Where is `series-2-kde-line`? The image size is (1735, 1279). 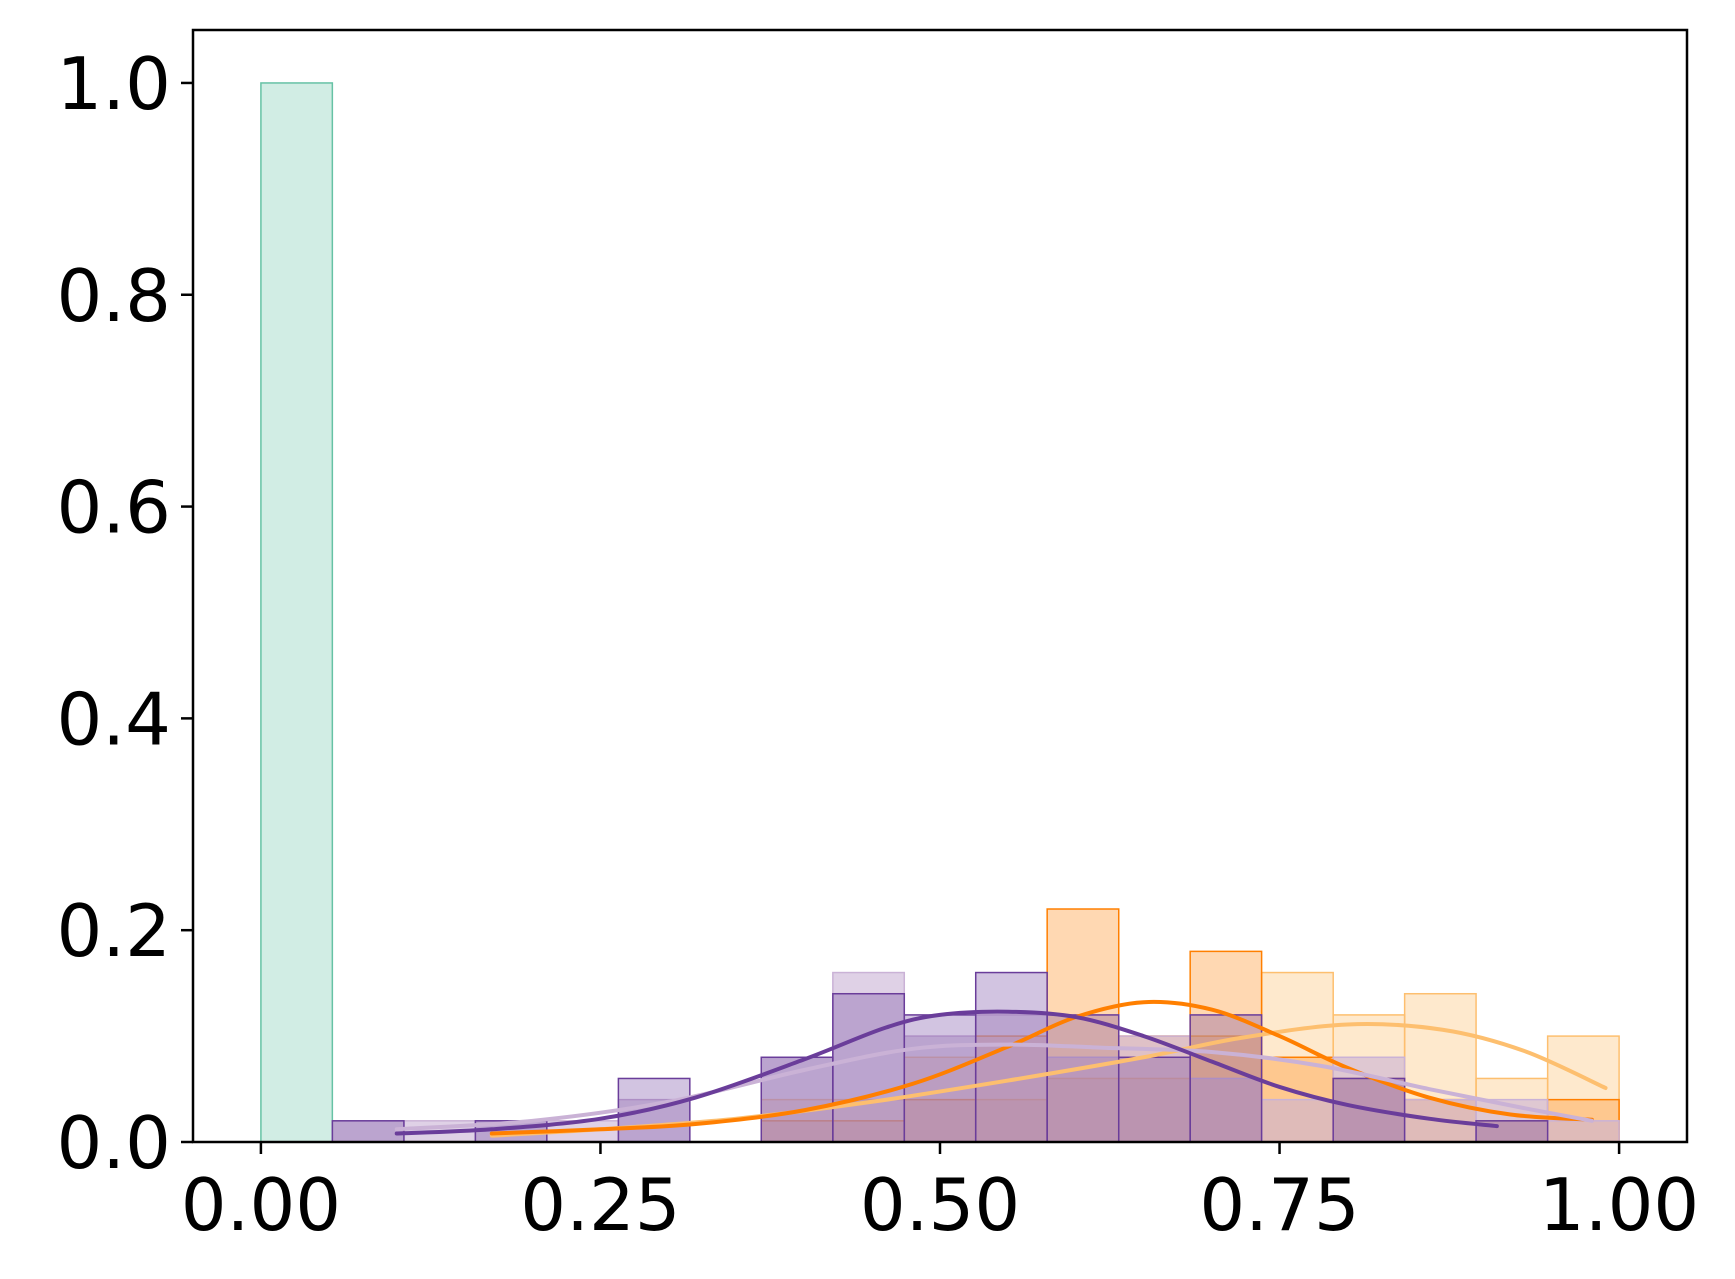 series-2-kde-line is located at coordinates (1041, 1067).